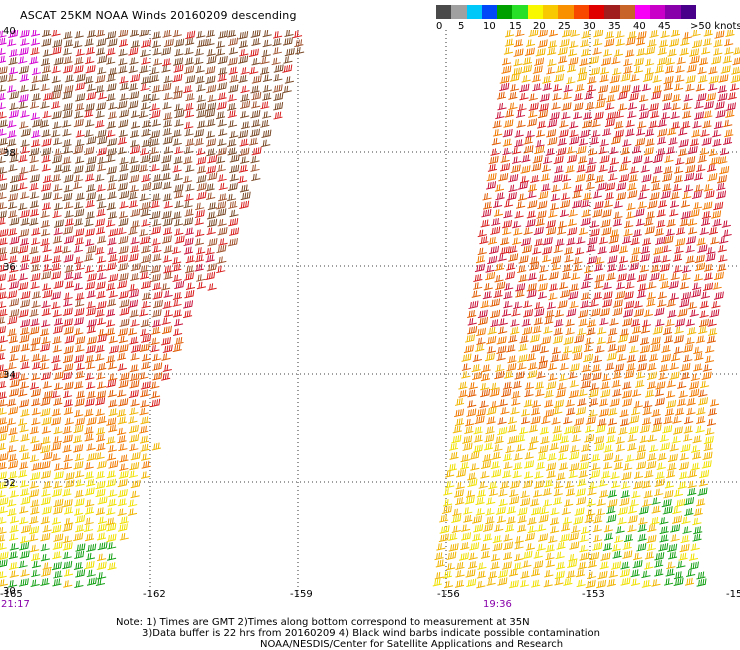 The width and height of the screenshot is (740, 650). I want to click on longitude-label: -150, so click(733, 594).